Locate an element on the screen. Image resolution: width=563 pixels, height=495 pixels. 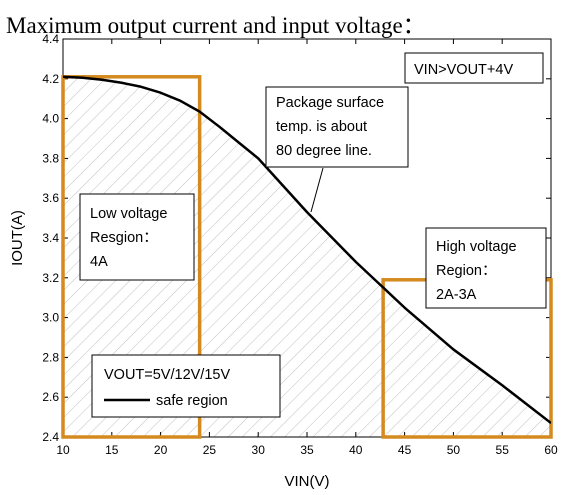
y-tick-label: 2.4 is located at coordinates (50, 437).